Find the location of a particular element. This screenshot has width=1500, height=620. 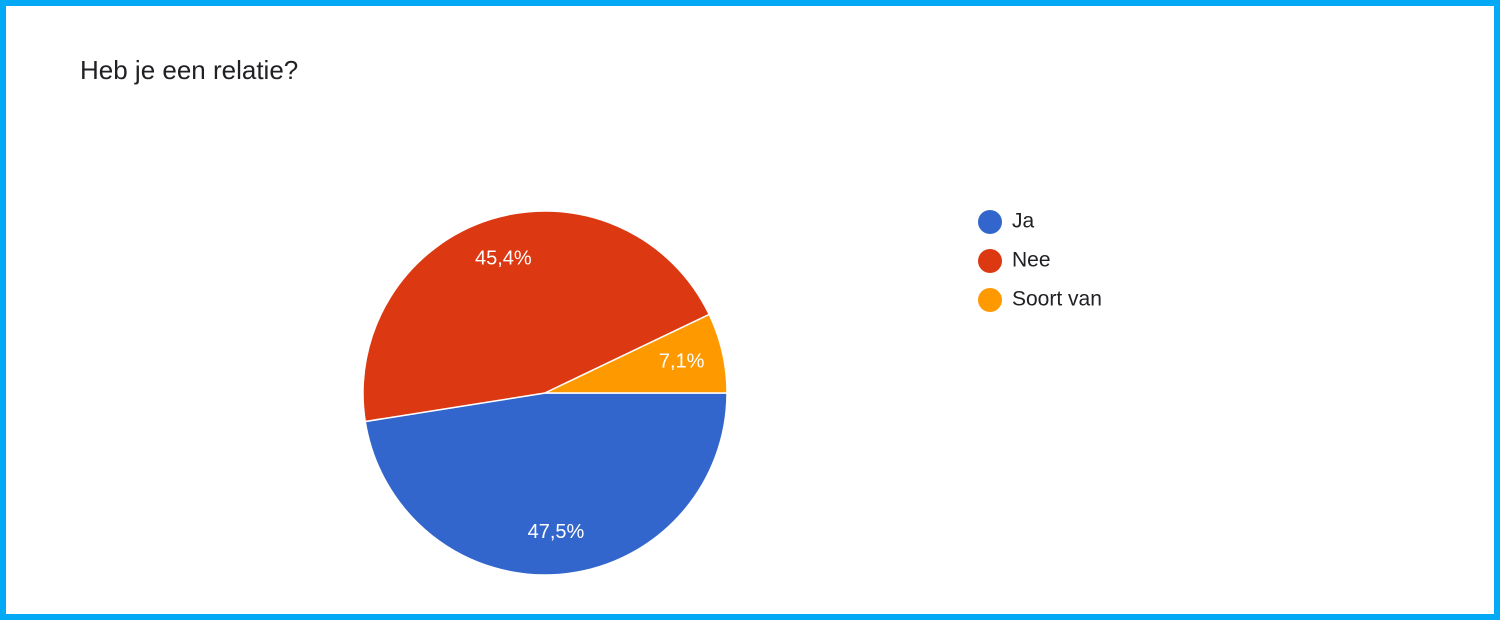

legend-label: Nee is located at coordinates (1031, 260).